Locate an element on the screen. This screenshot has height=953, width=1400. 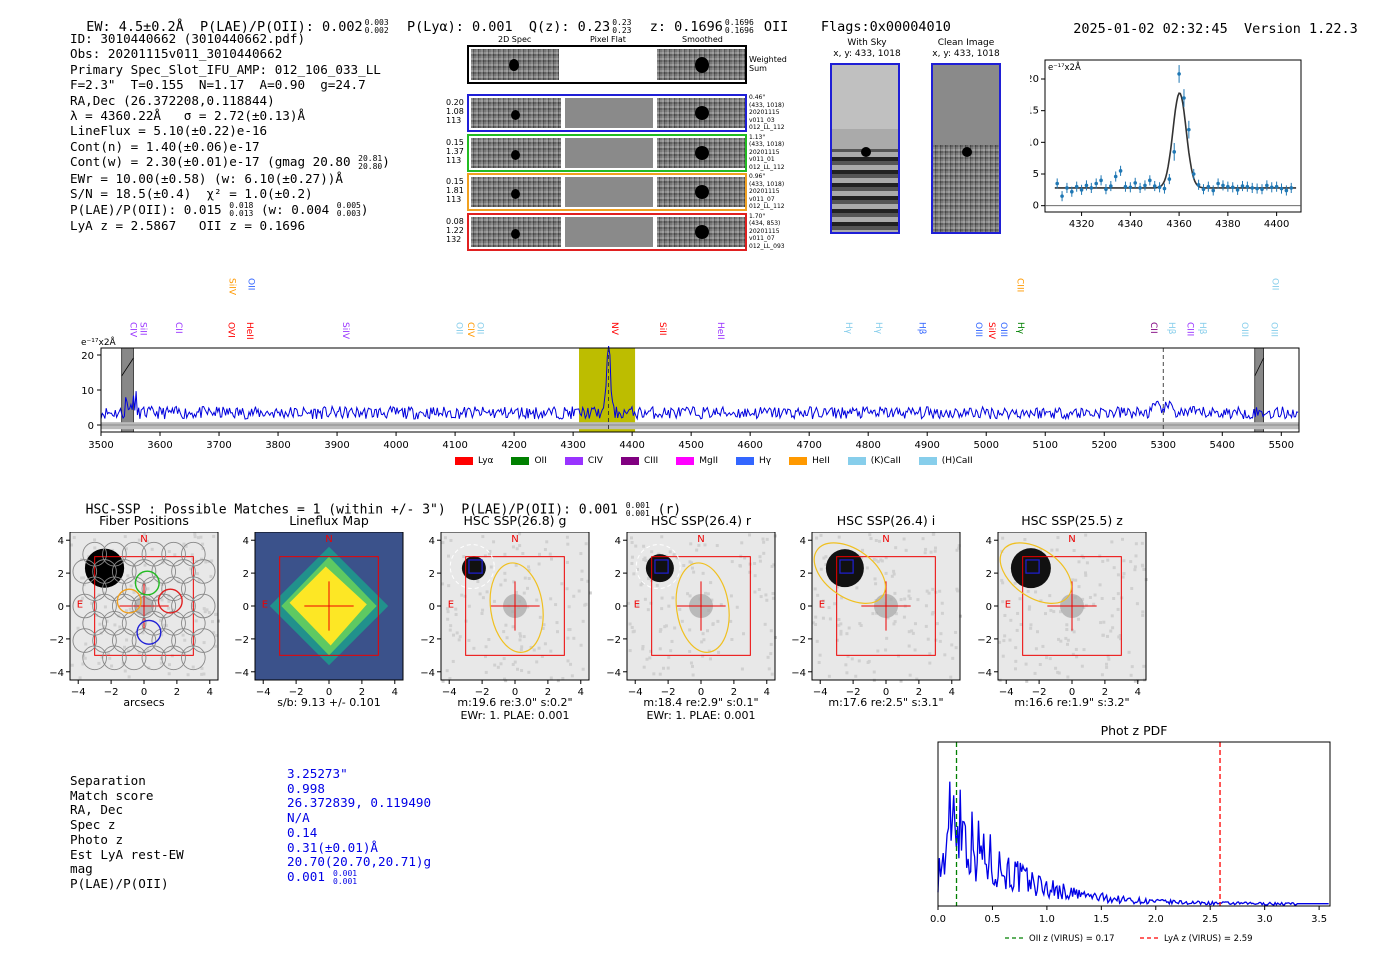
compass-north: N is located at coordinates (1071, 539).